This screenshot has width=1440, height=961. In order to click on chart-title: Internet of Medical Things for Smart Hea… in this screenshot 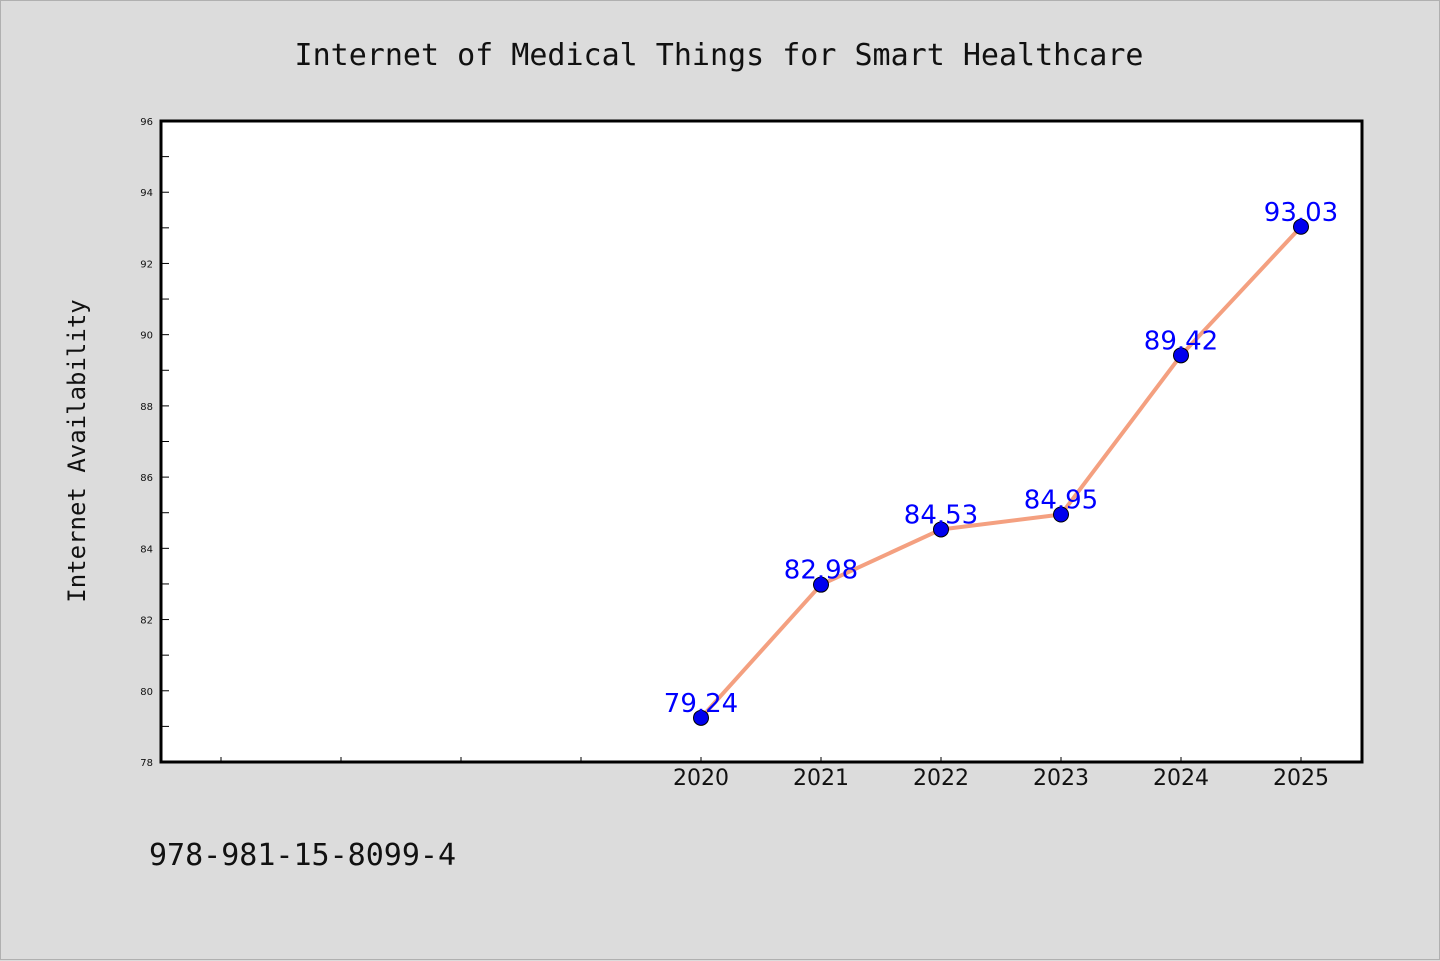, I will do `click(719, 55)`.